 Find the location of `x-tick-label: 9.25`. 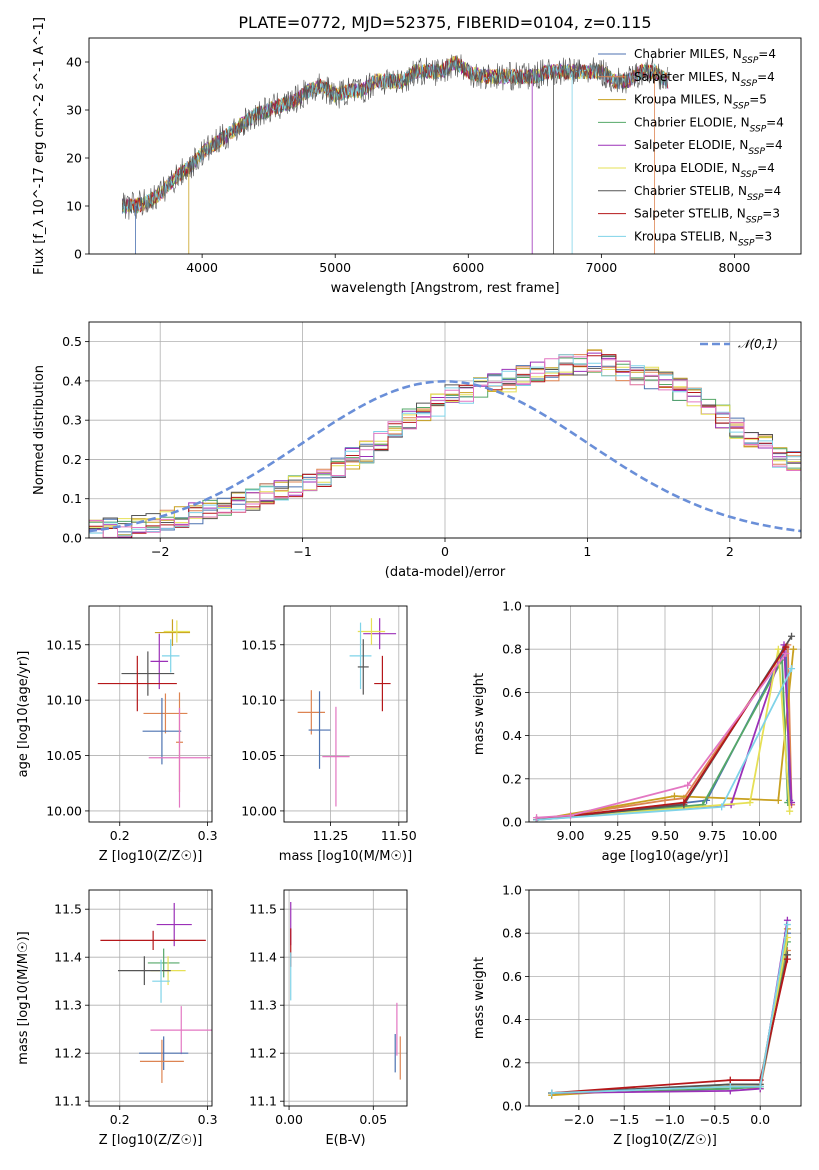

x-tick-label: 9.25 is located at coordinates (618, 835).